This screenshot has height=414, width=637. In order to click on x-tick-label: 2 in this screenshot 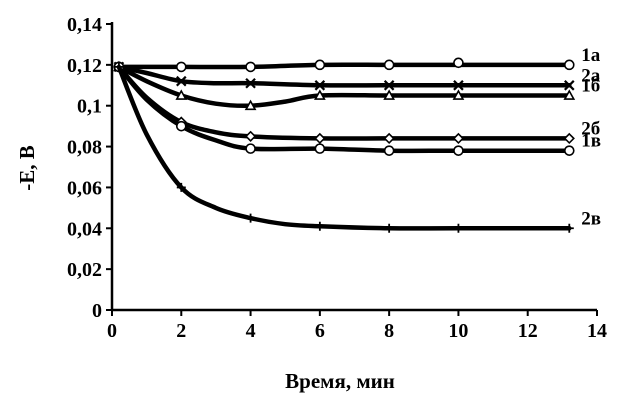, I will do `click(181, 331)`.